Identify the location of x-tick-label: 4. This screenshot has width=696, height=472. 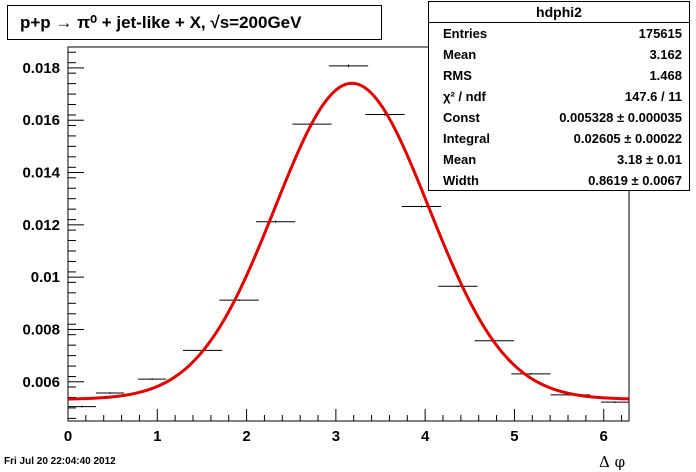
(425, 436).